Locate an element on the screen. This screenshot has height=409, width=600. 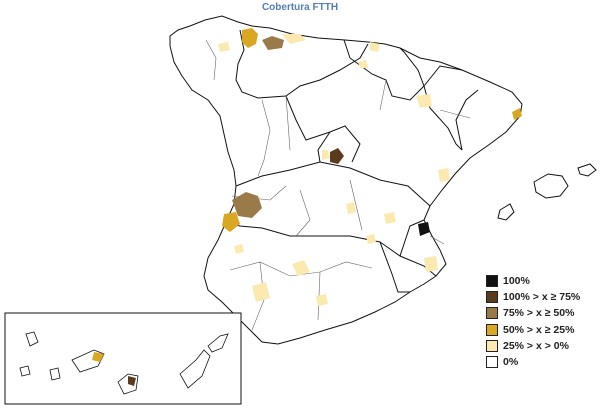
mallorca-island is located at coordinates (551, 186).